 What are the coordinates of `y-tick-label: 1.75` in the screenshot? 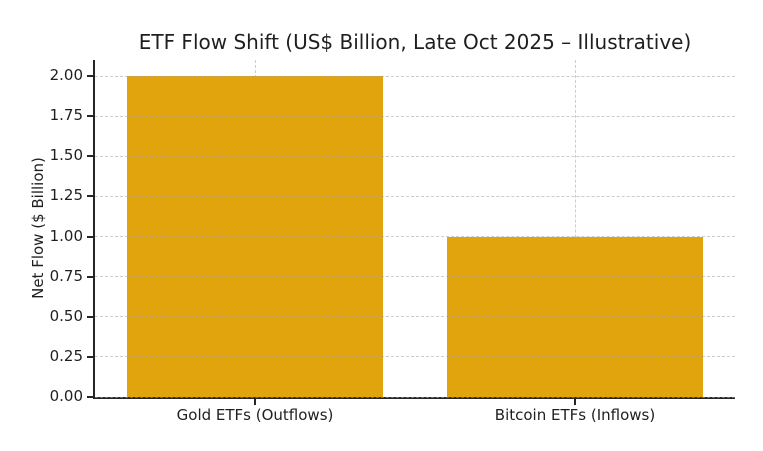 It's located at (66, 115).